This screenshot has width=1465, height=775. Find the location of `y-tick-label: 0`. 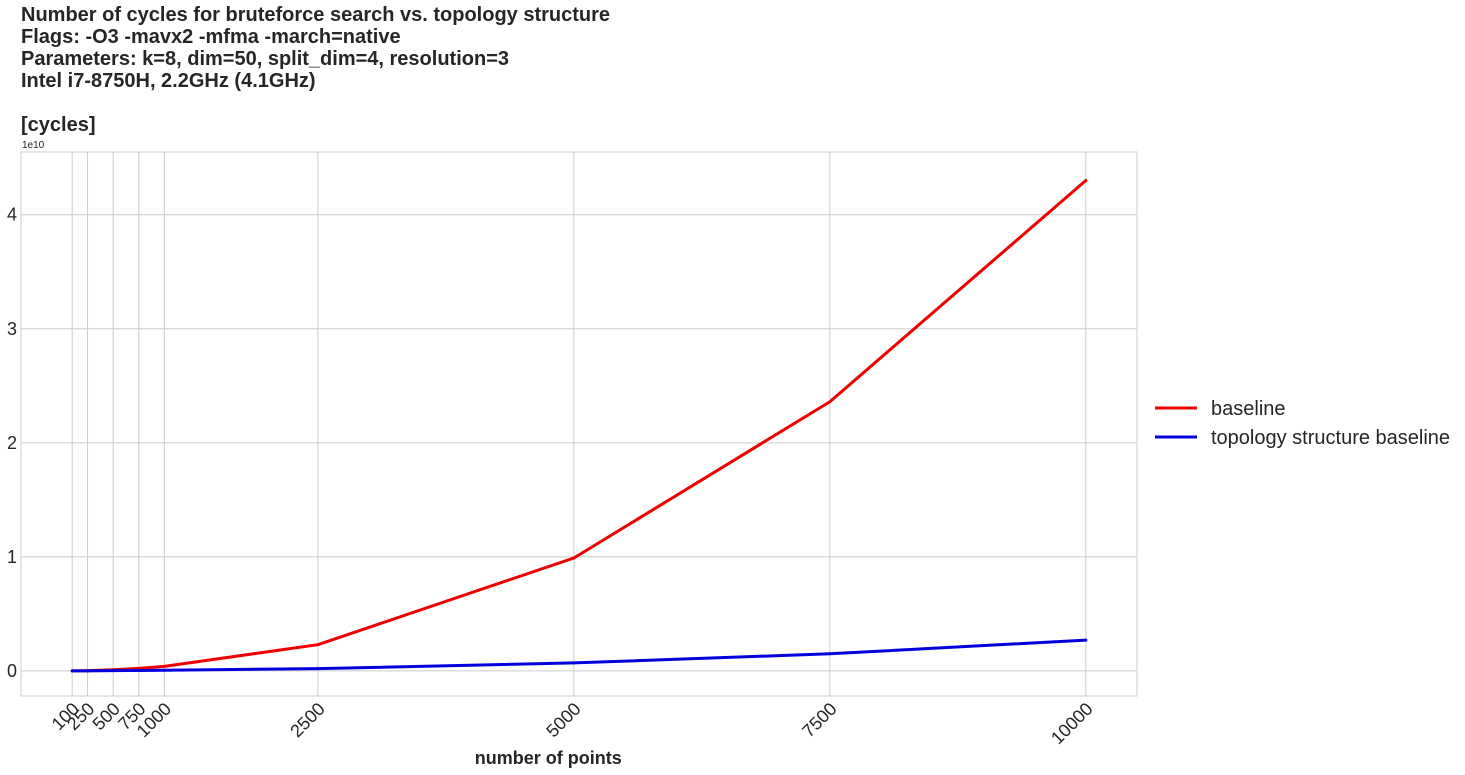

y-tick-label: 0 is located at coordinates (12, 671).